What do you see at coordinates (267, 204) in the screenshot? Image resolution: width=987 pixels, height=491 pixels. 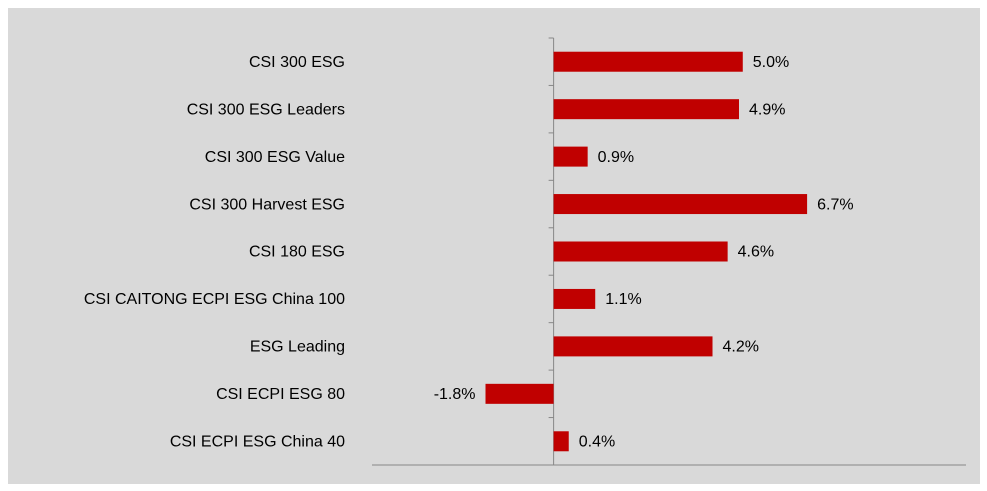 I see `y-tick-label: CSI 300 Harvest ESG` at bounding box center [267, 204].